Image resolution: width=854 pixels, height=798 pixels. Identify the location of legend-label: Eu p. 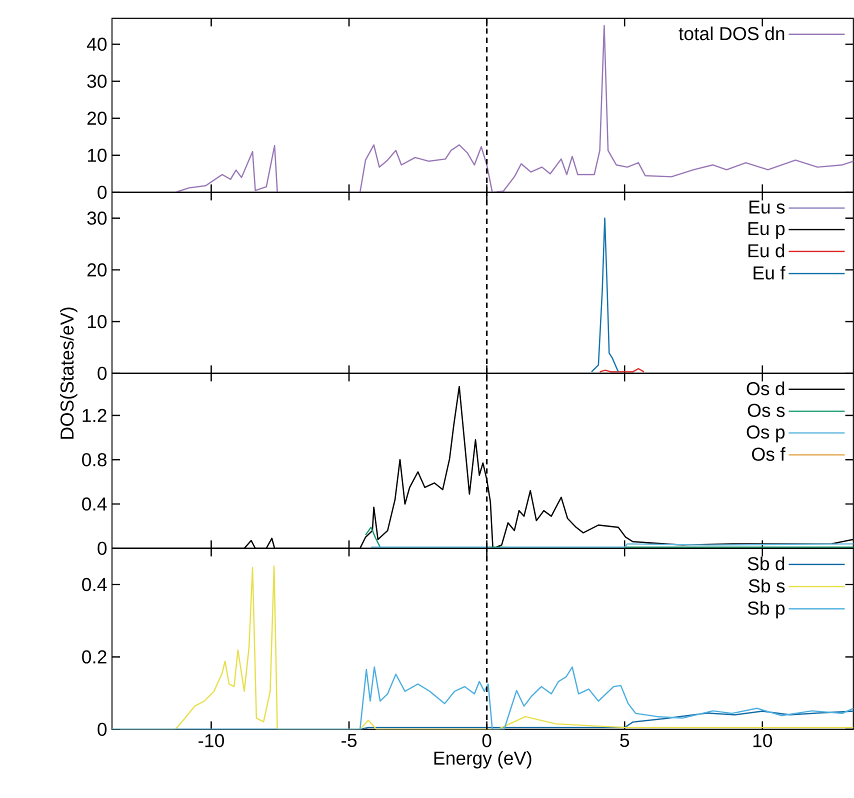
(766, 230).